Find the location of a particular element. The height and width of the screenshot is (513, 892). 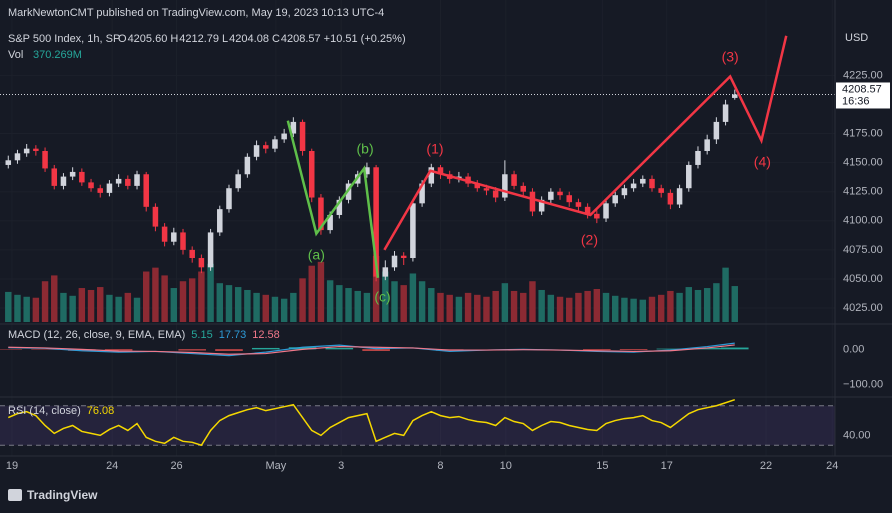

y-tick-label: 4100.00 is located at coordinates (863, 221).